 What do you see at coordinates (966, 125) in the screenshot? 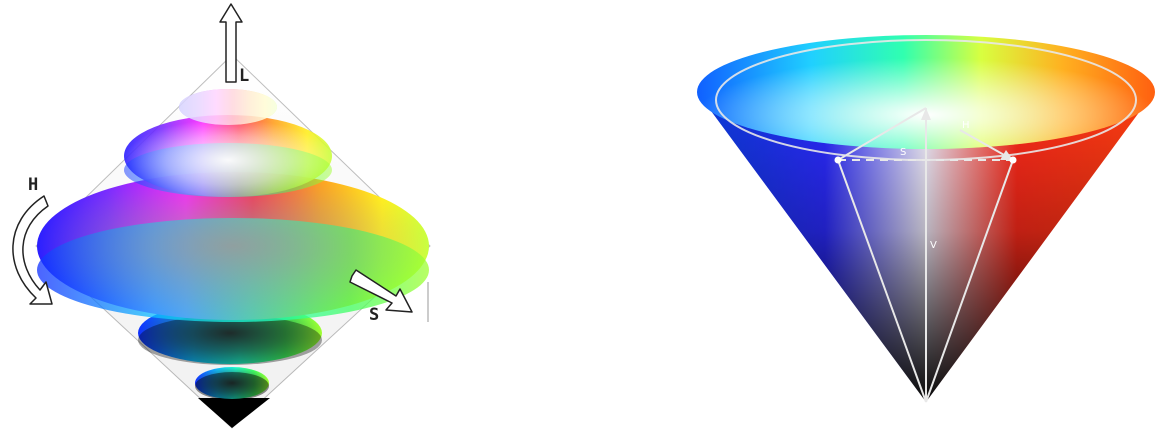
I see `hsv-hue-label: H` at bounding box center [966, 125].